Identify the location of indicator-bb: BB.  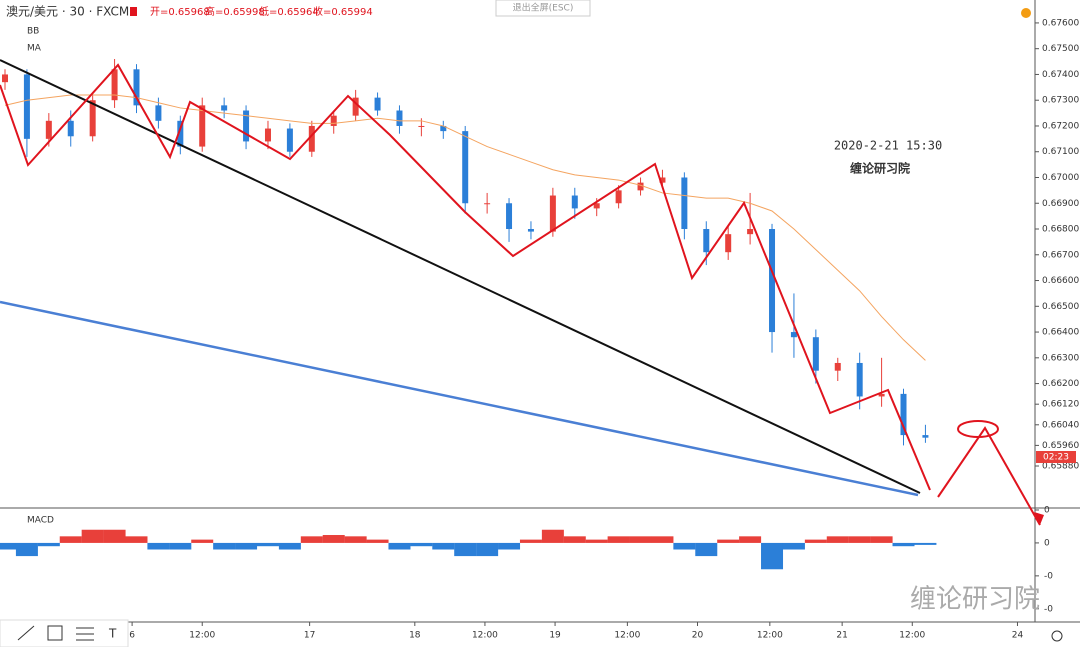
(33, 32).